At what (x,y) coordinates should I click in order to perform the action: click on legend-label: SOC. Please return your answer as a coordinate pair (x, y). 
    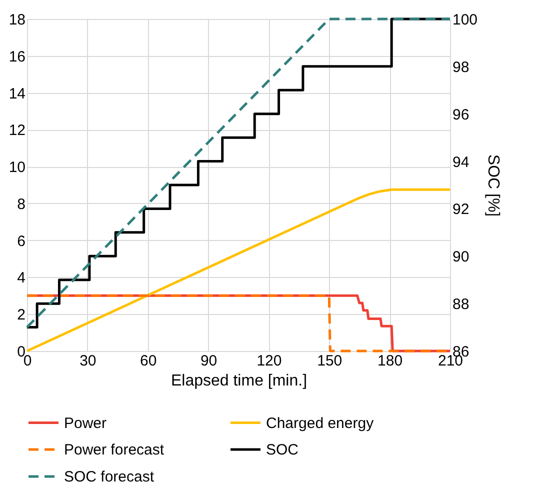
    Looking at the image, I should click on (282, 450).